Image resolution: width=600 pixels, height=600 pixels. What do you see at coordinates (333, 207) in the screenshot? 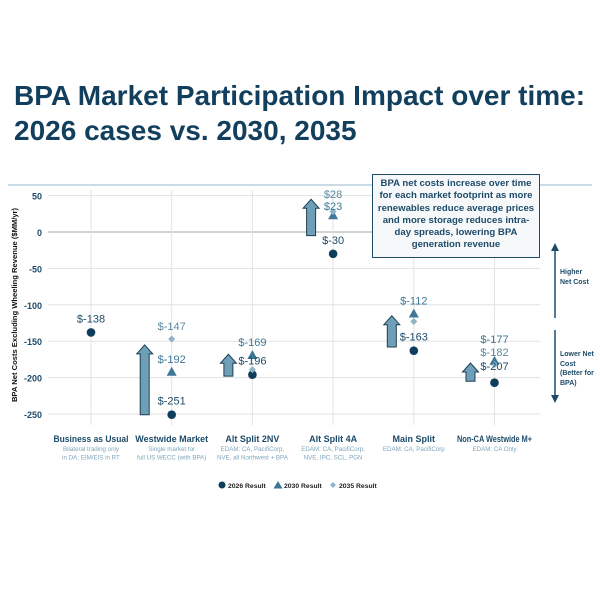
I see `data-label: $23` at bounding box center [333, 207].